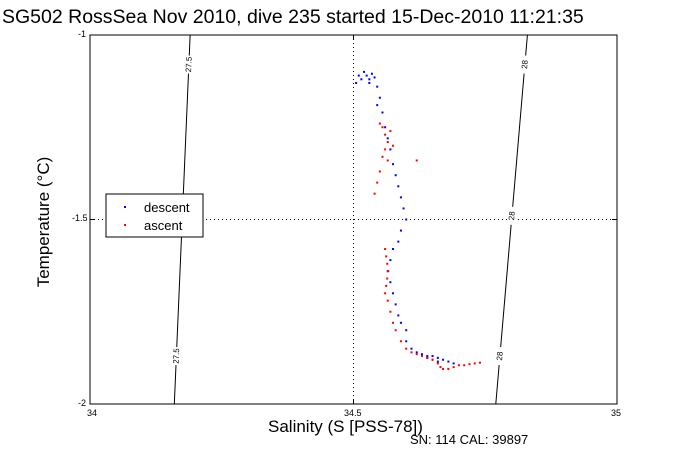  Describe the element at coordinates (80, 218) in the screenshot. I see `y-tick-label: -1.5` at that location.